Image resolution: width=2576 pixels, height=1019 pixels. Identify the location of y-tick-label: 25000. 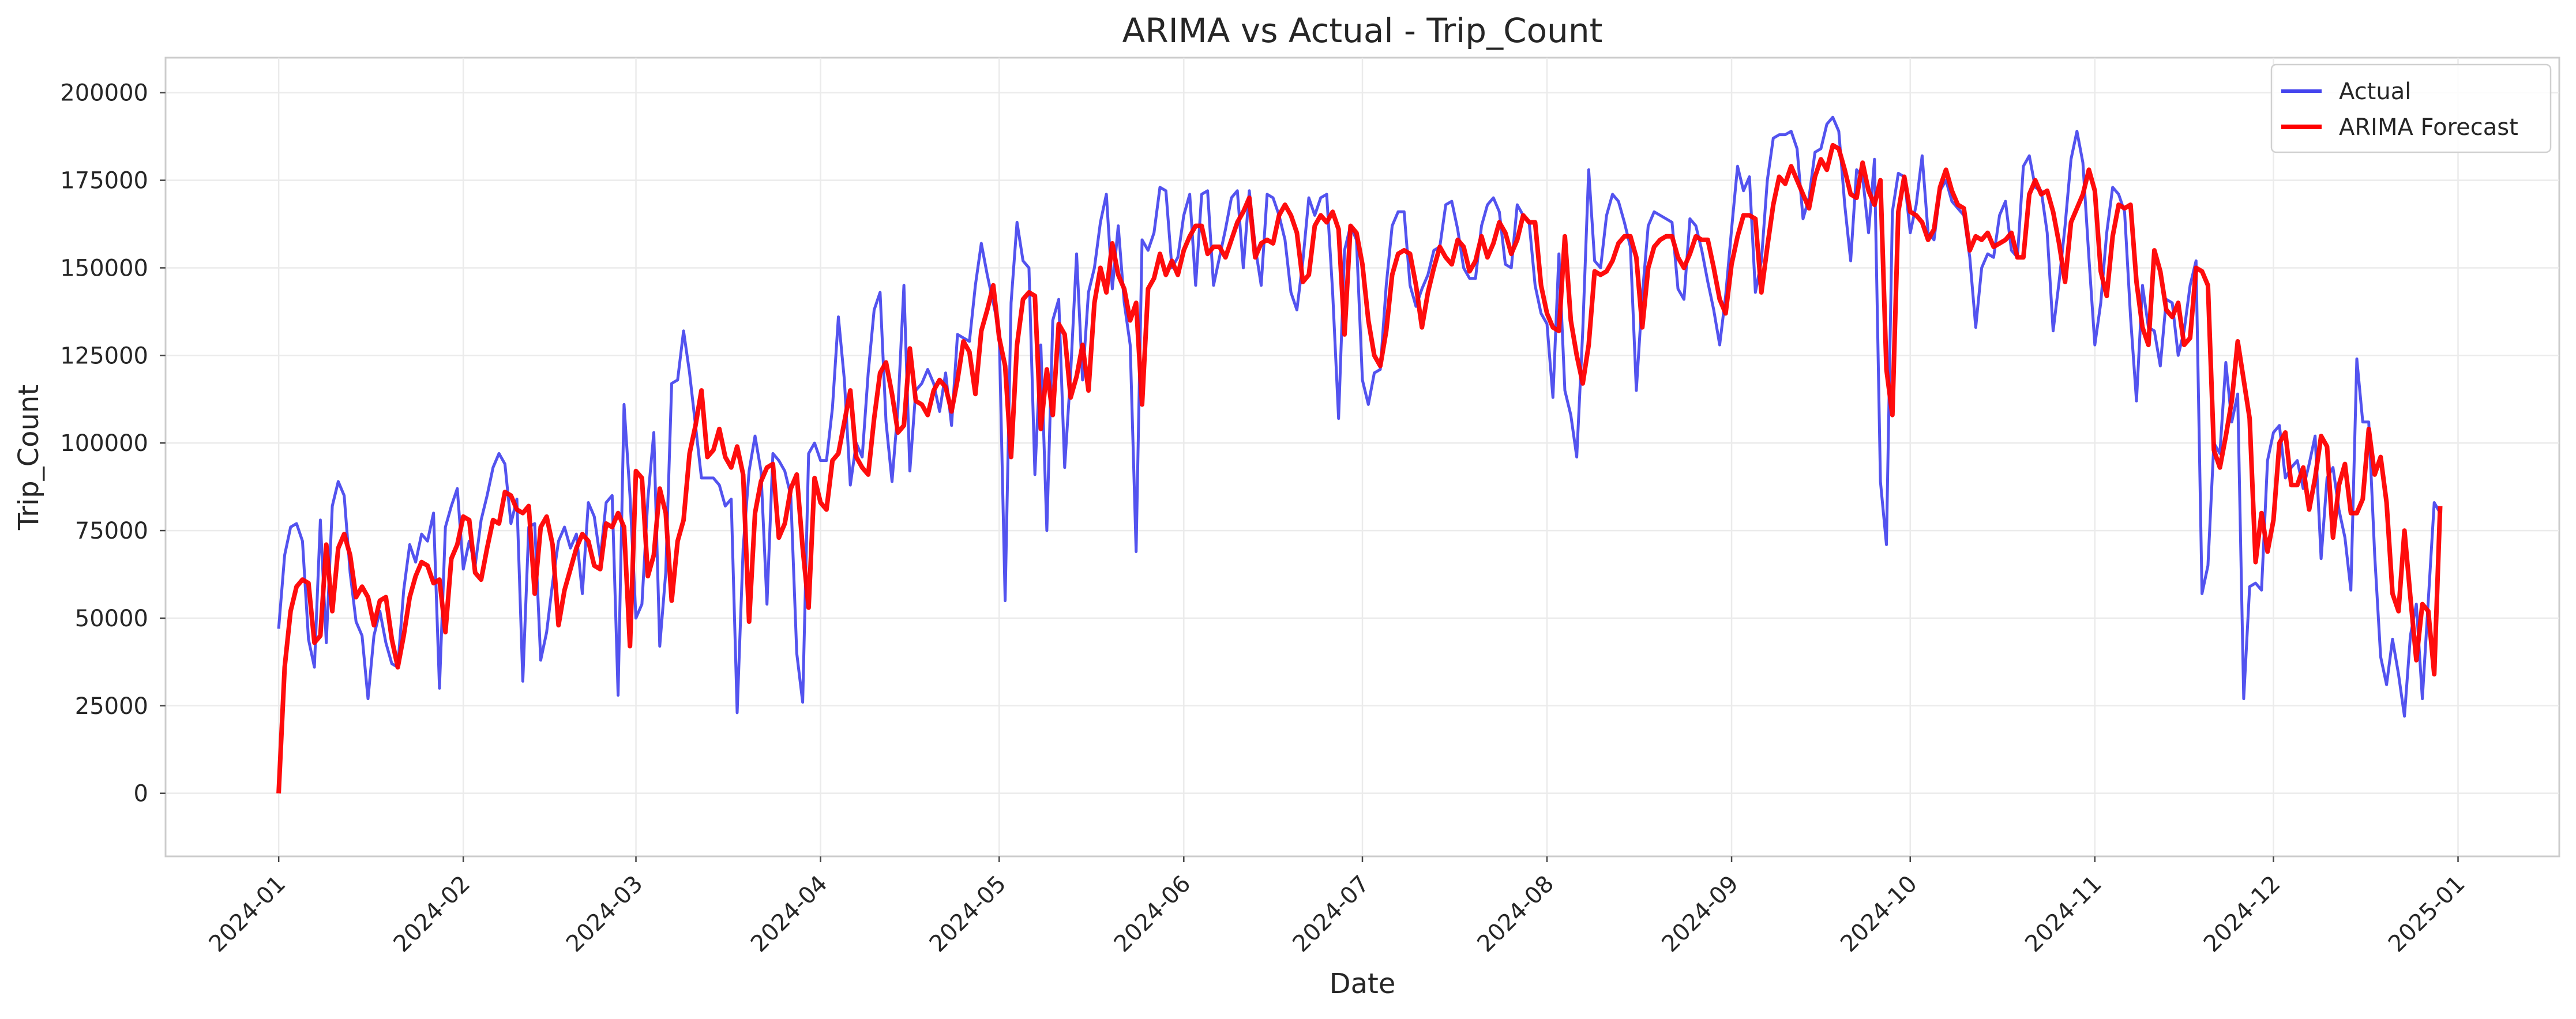
(111, 706).